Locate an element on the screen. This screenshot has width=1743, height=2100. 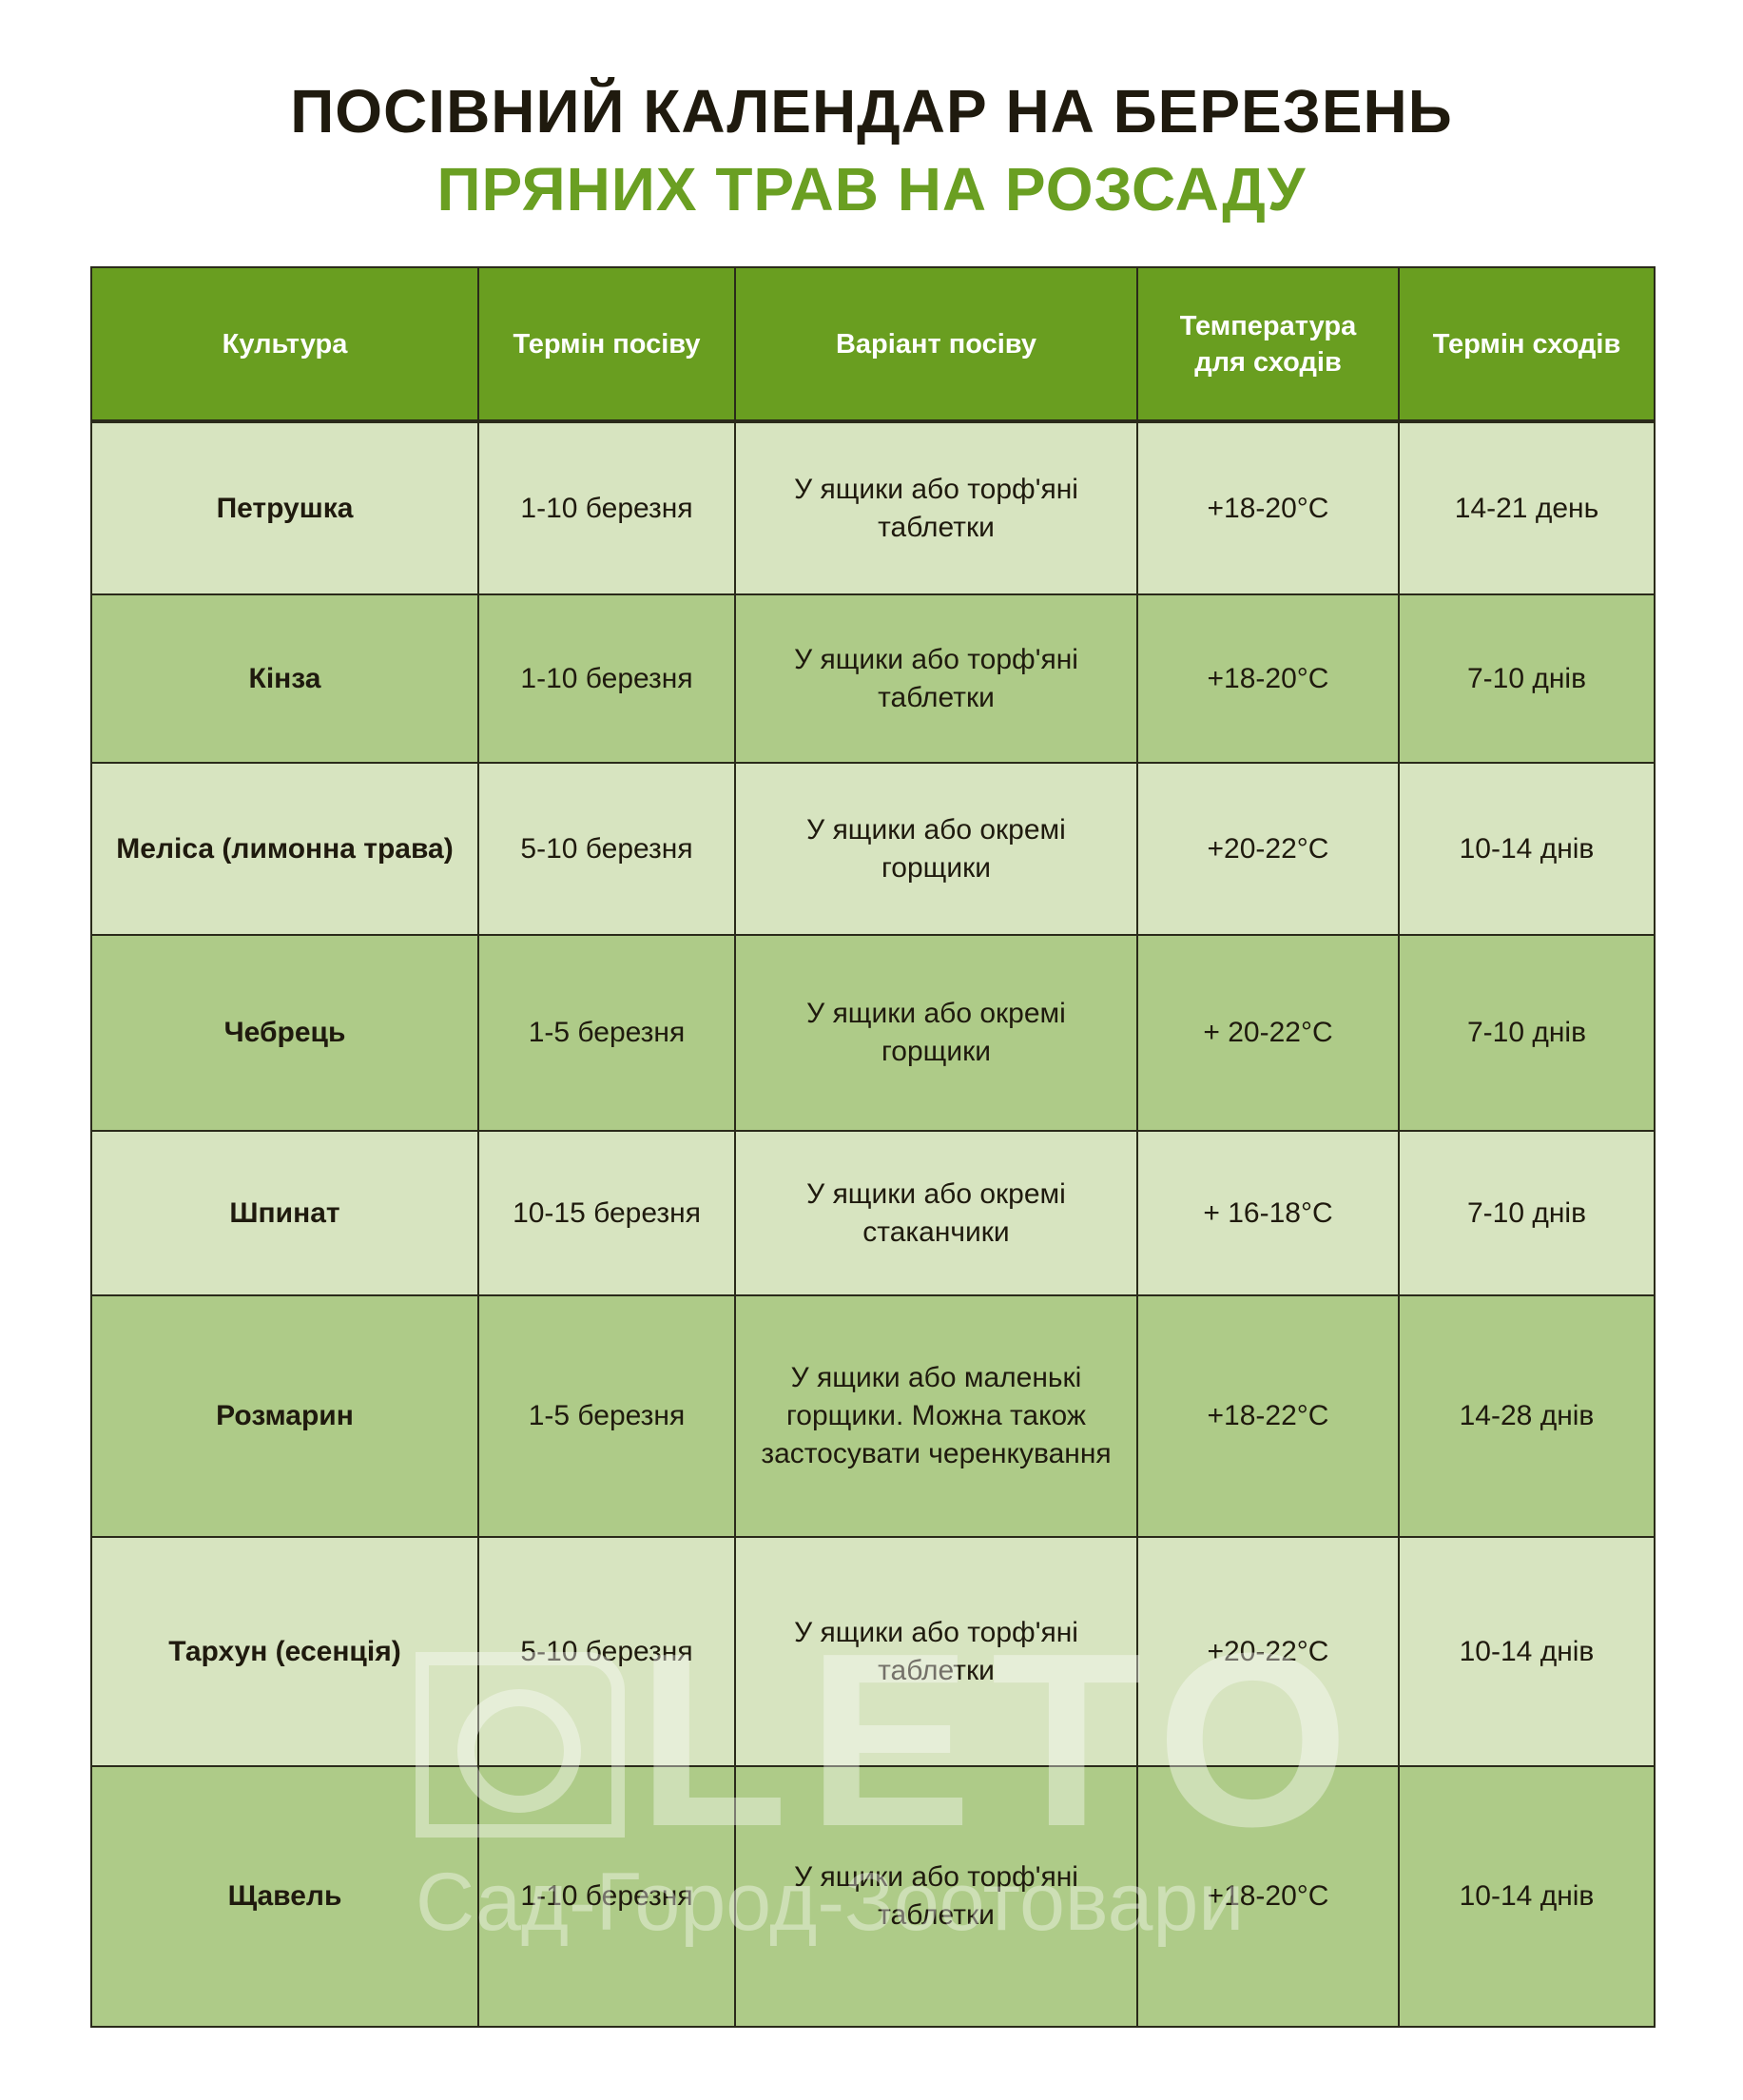
header-temperature: Температура для сходів is located at coordinates (1268, 344).